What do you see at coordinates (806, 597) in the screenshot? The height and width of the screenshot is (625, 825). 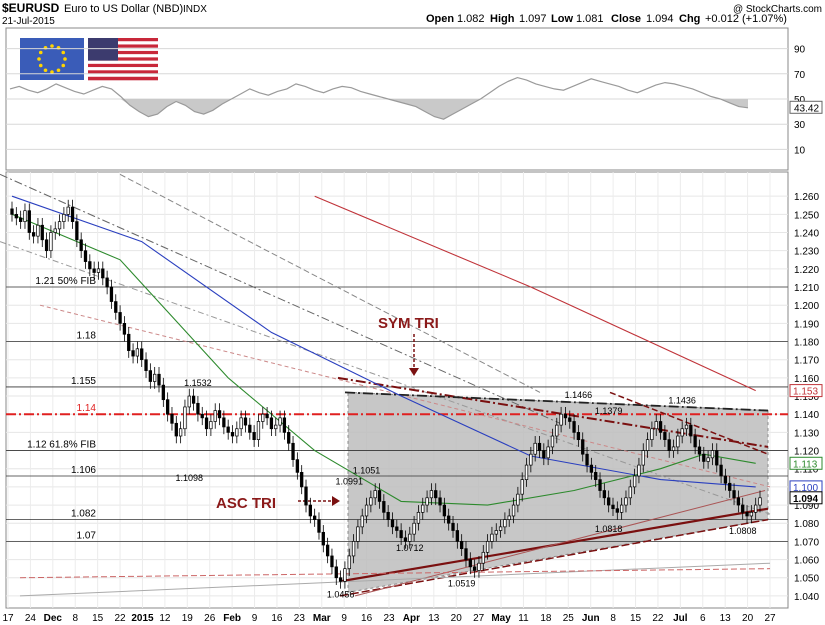 I see `price-tick-label: 1.040` at bounding box center [806, 597].